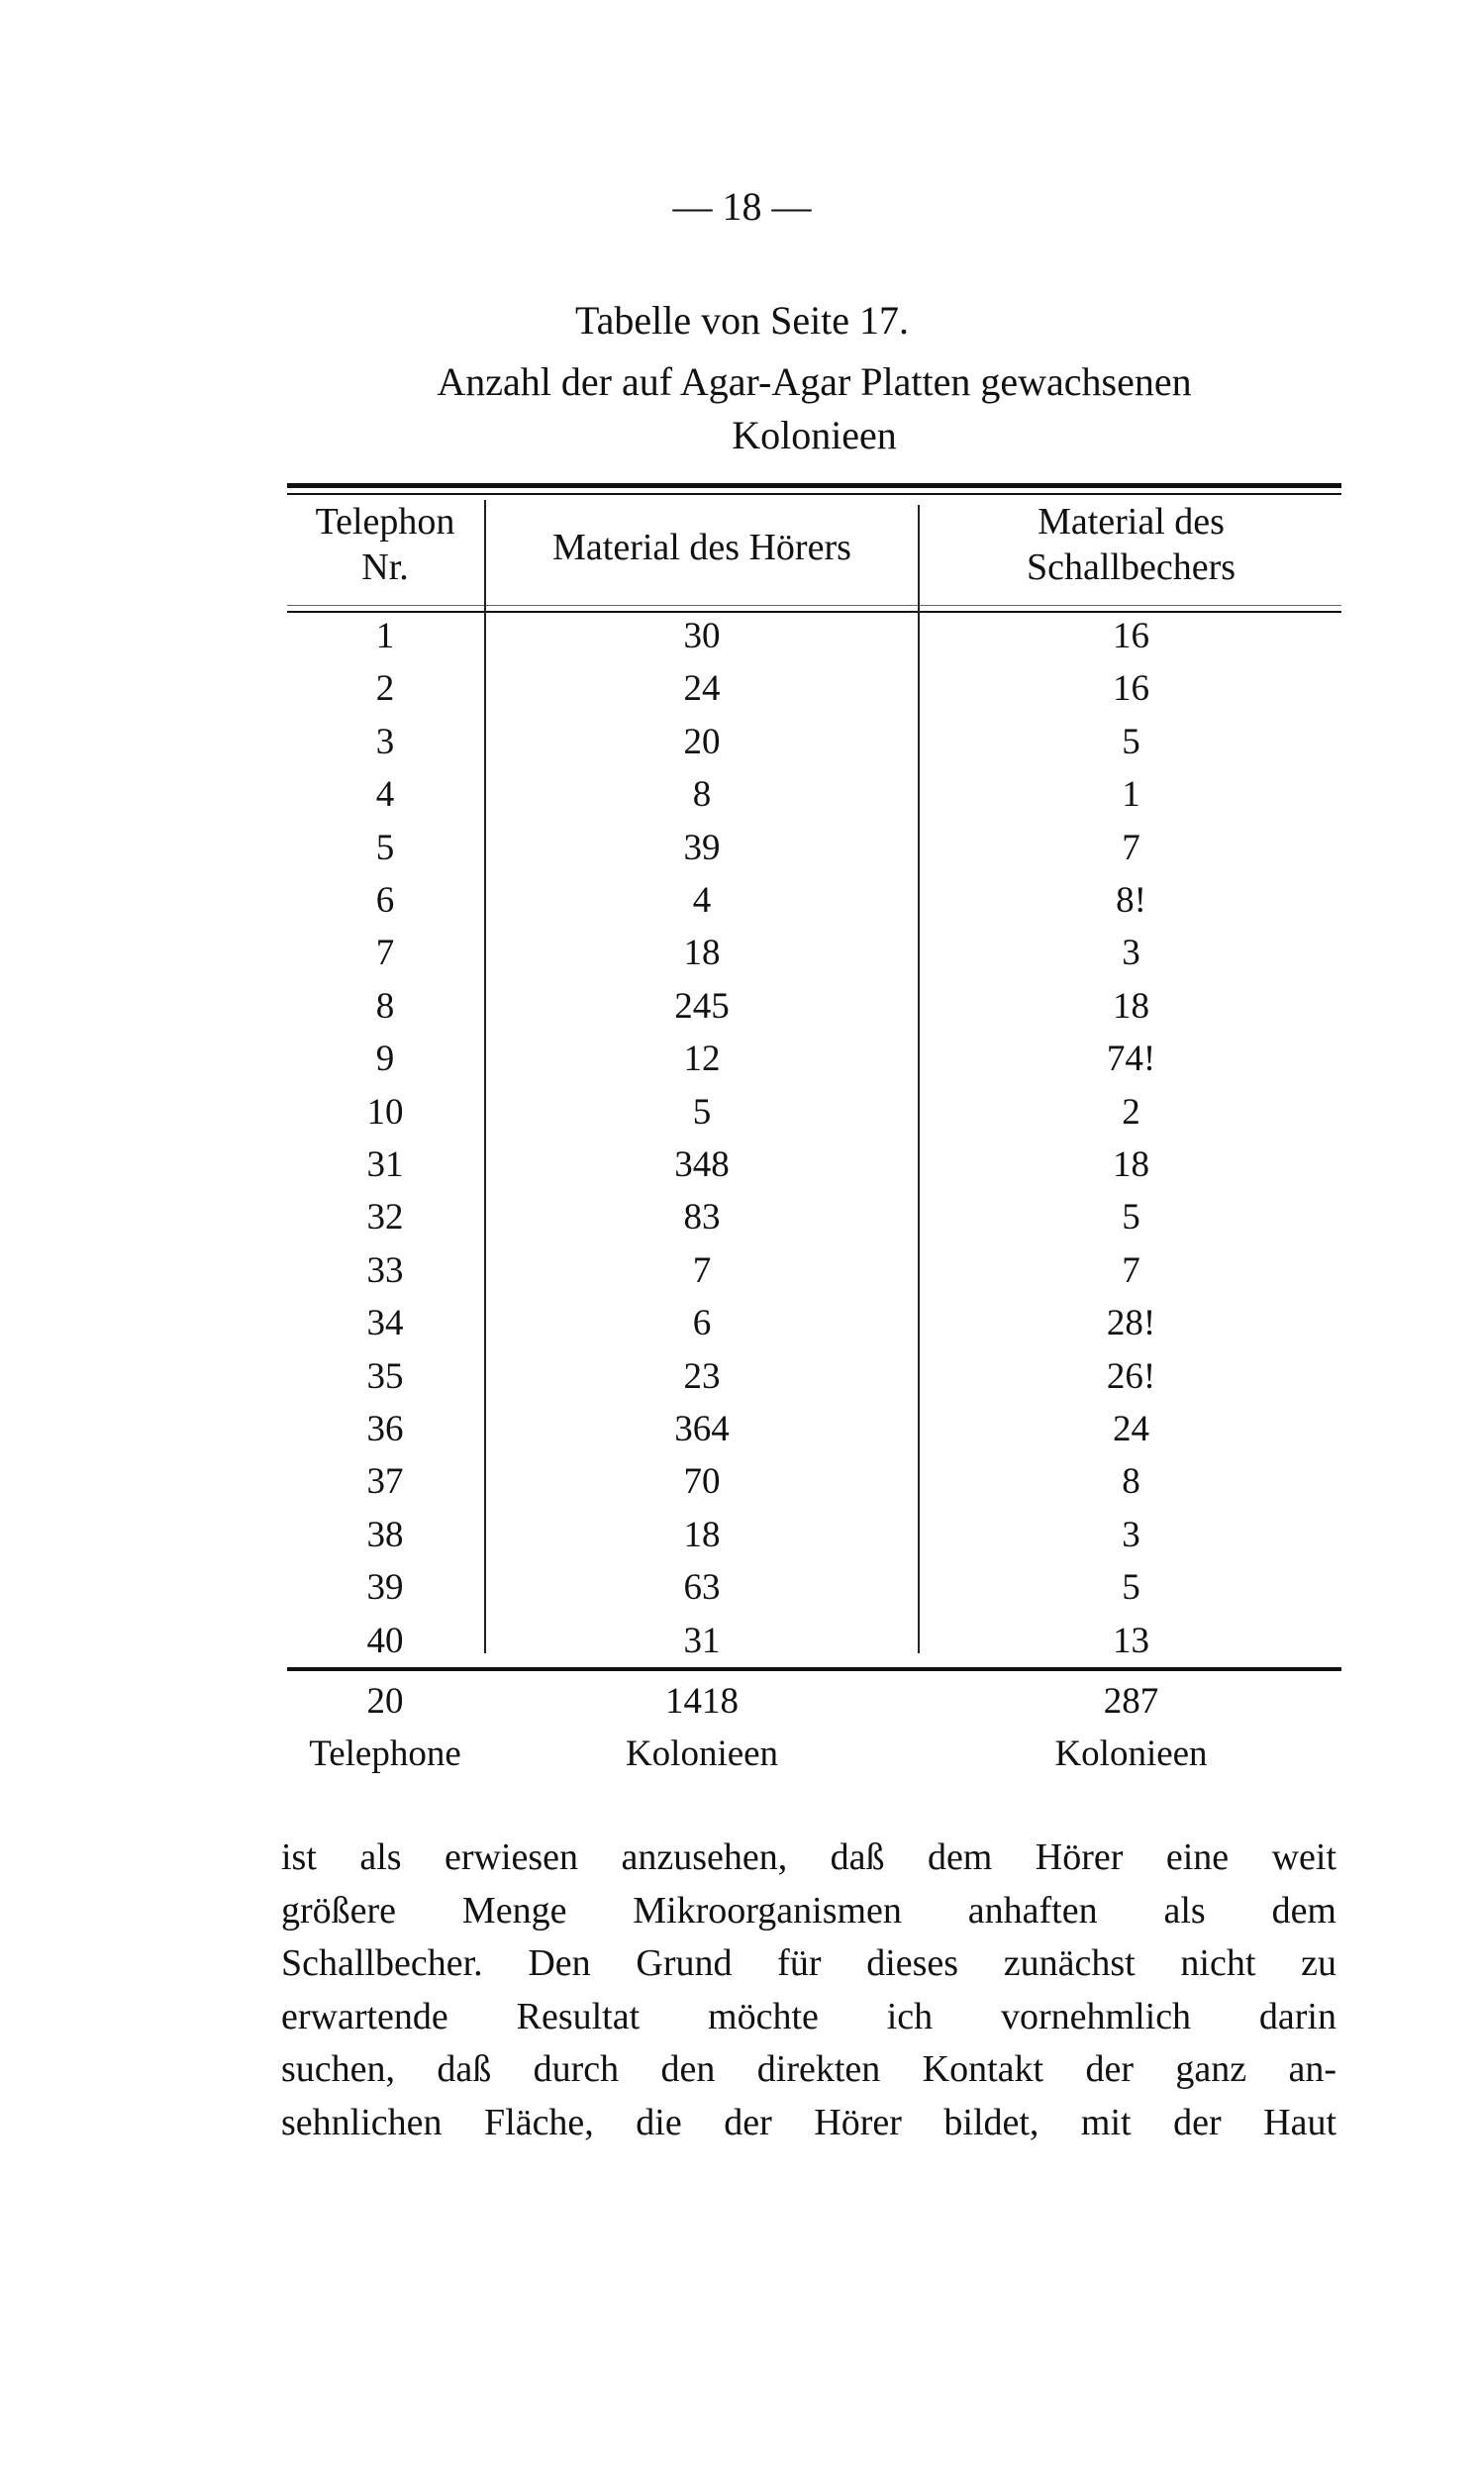 The height and width of the screenshot is (2478, 1484). Describe the element at coordinates (702, 1112) in the screenshot. I see `cell-hoerer: 5` at that location.